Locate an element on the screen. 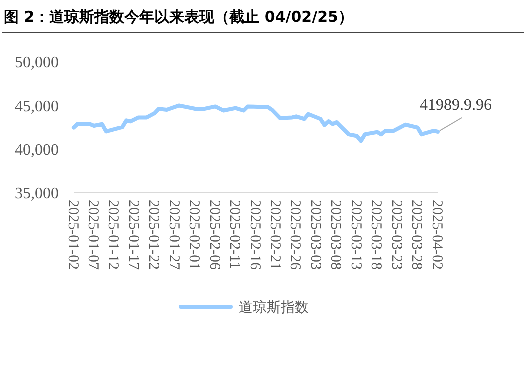  x-tick-label: 2025-03-03 is located at coordinates (315, 235).